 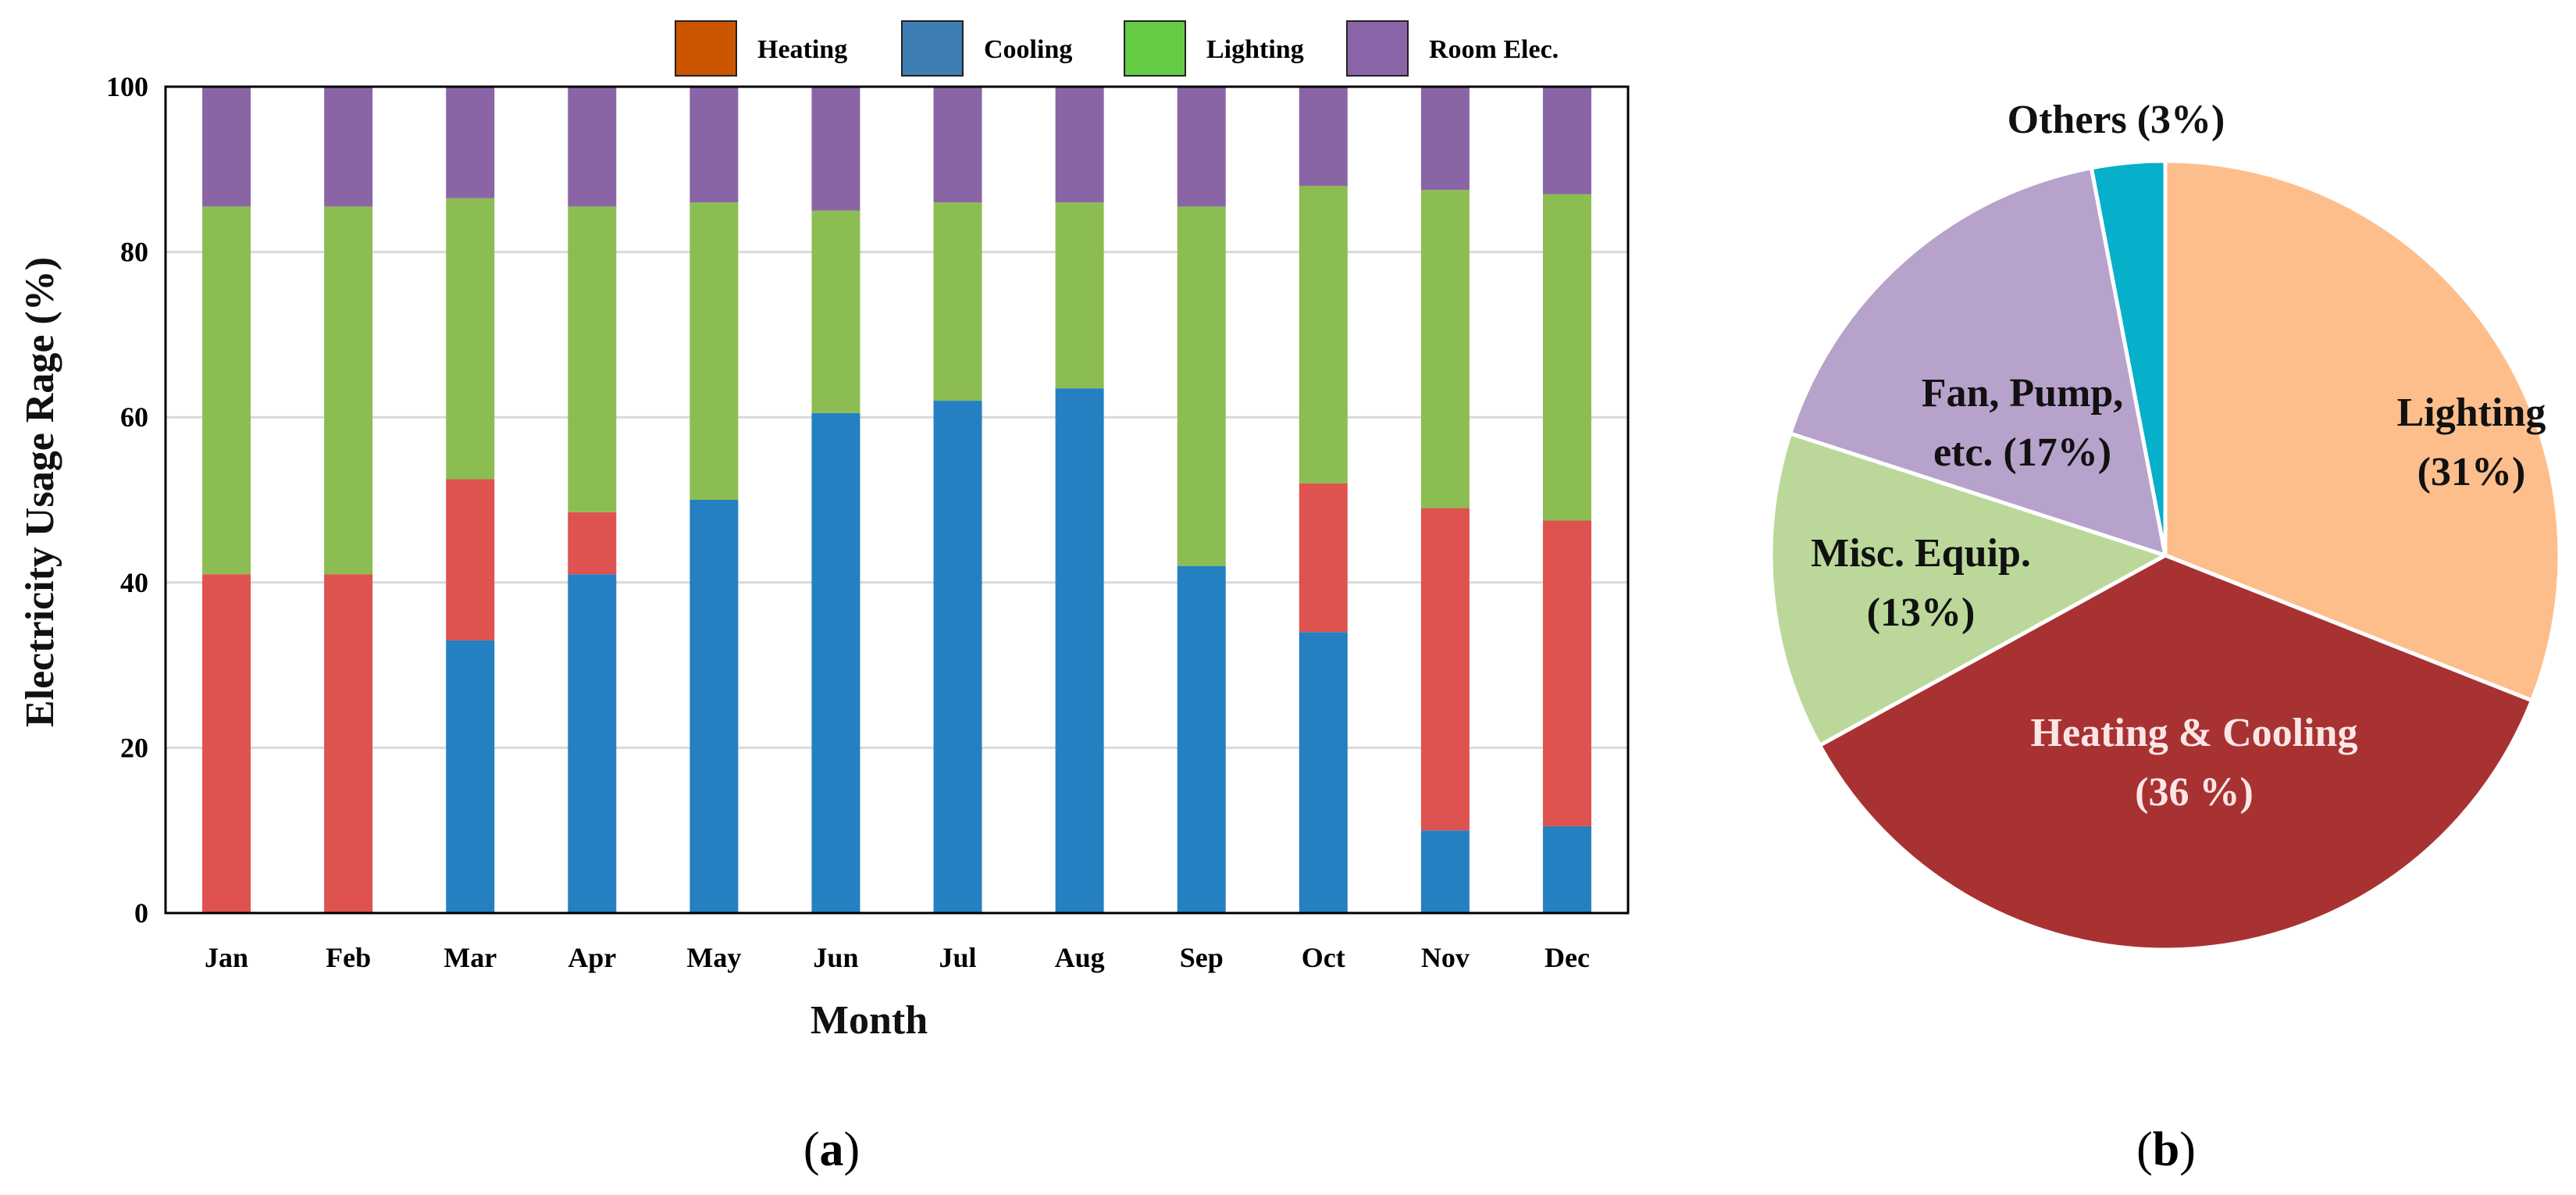 I want to click on y-tick-100: 100, so click(x=127, y=86).